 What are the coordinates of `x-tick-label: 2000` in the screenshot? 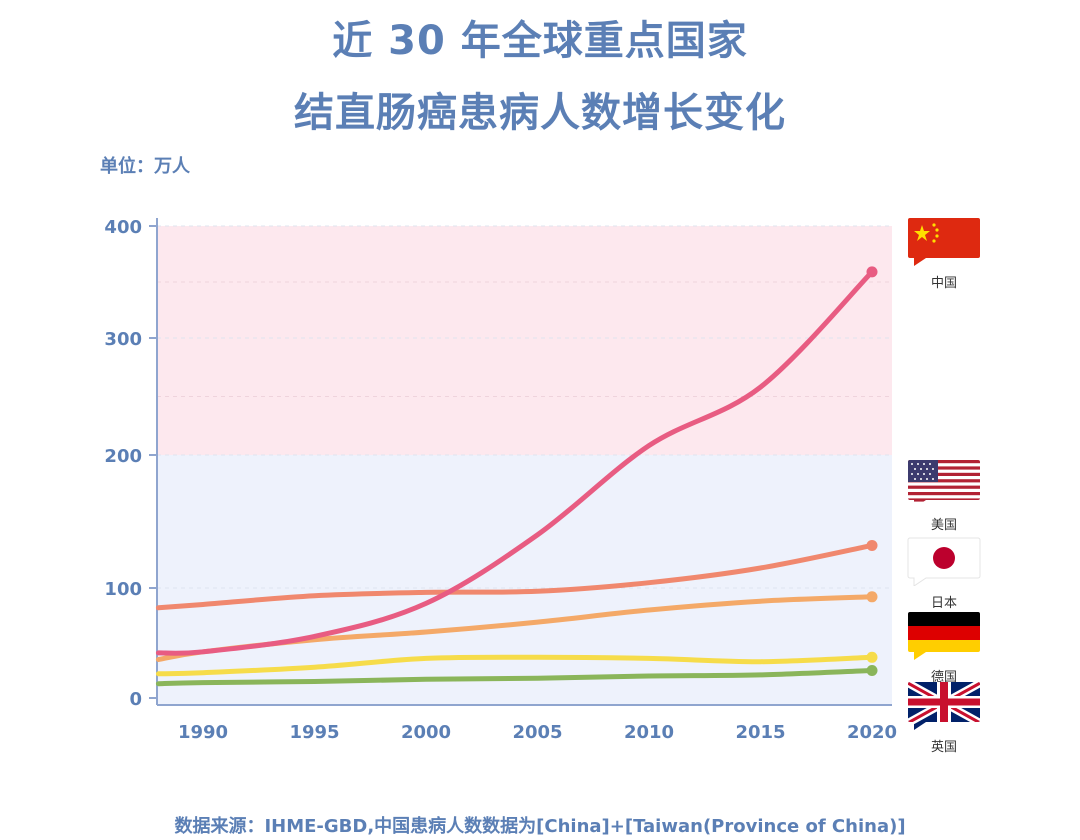 It's located at (426, 732).